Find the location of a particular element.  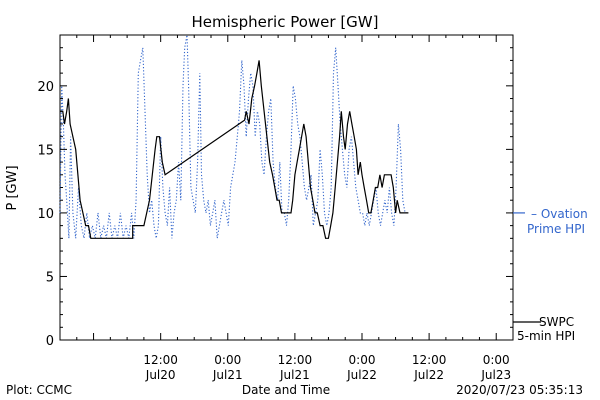

y-tick-label: 10 is located at coordinates (45, 214).